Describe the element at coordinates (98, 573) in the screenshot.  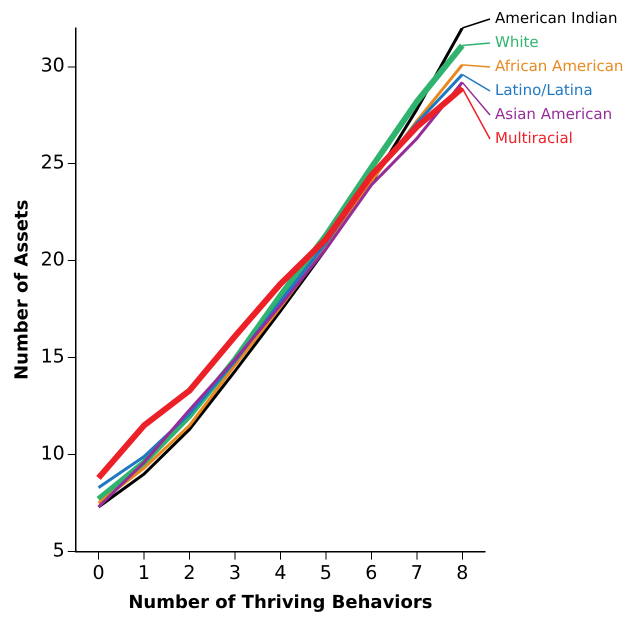
I see `x-tick-label: 0` at that location.